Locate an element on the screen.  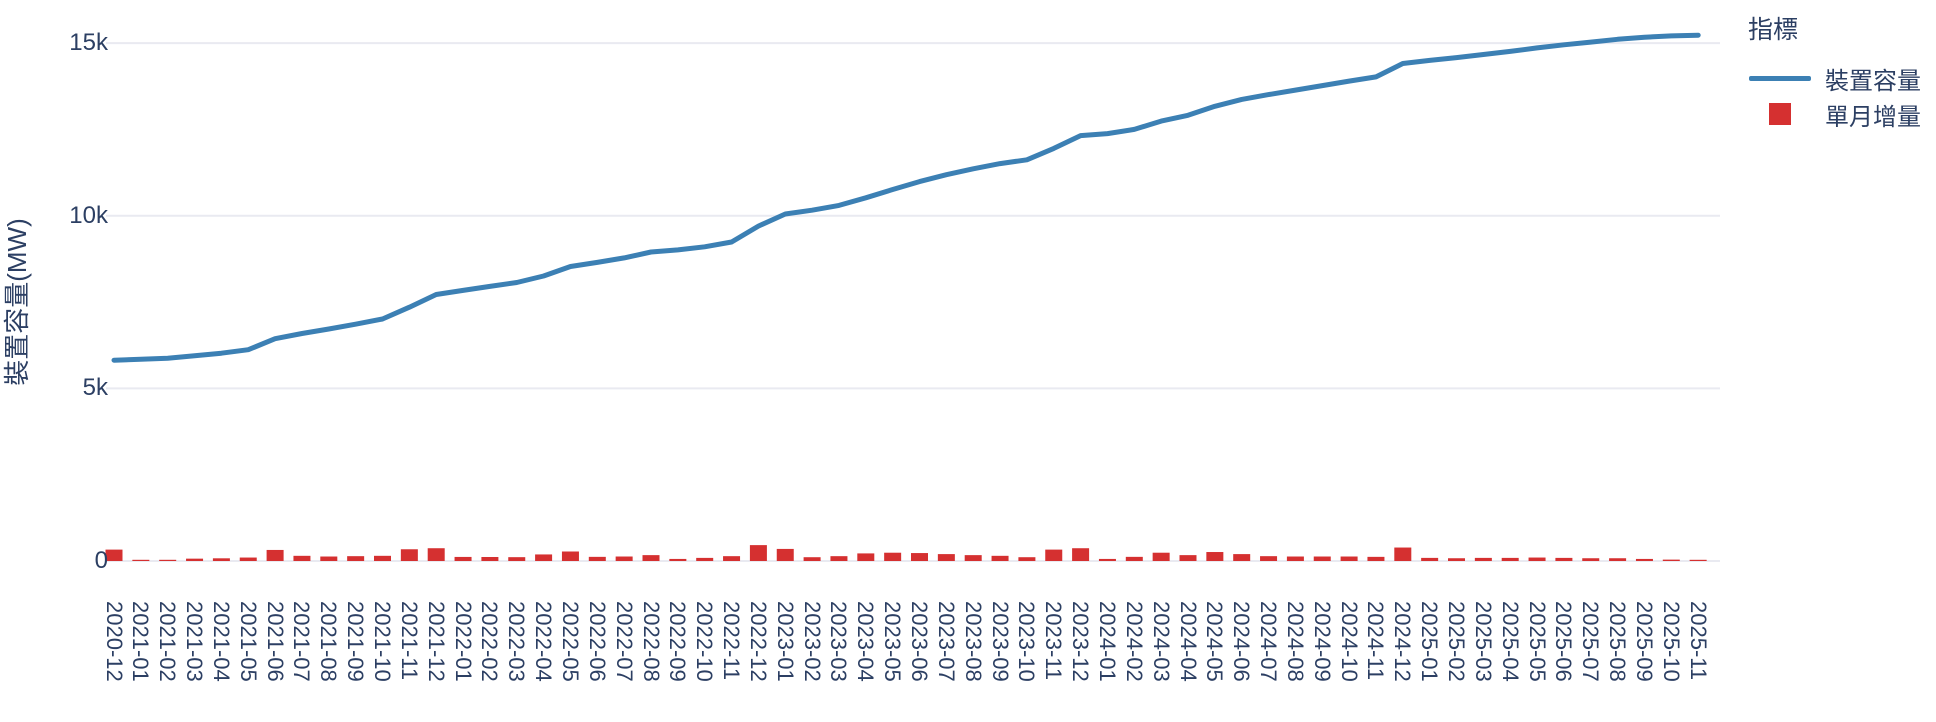
x-axis-label: 2023-03 is located at coordinates (839, 641).